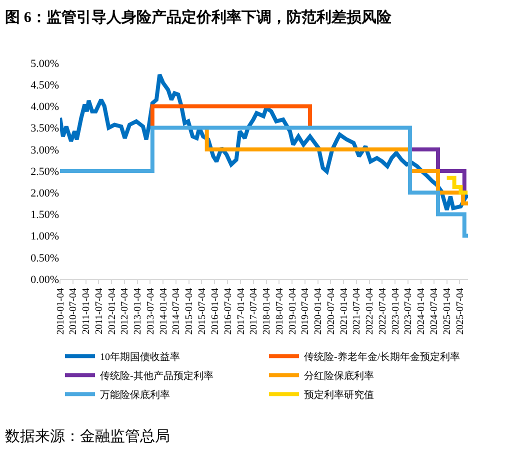 The image size is (510, 452). Describe the element at coordinates (150, 311) in the screenshot. I see `x-tick-label: 2013-07-04` at that location.